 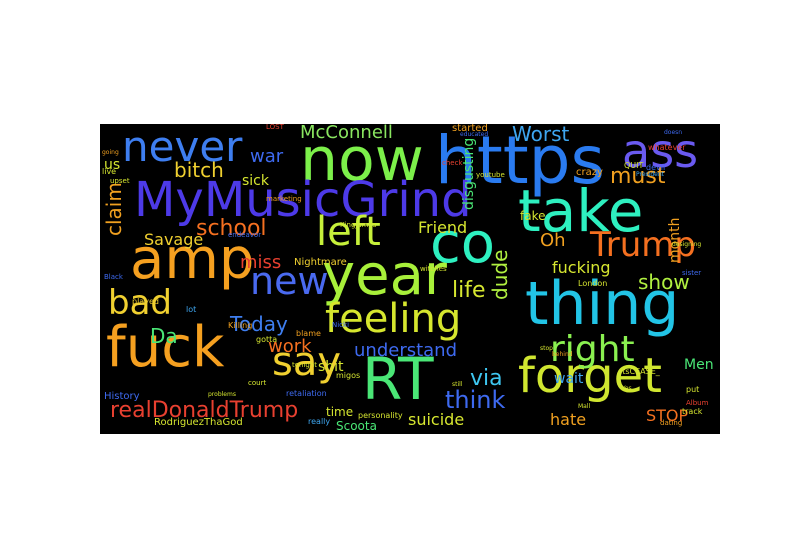 I want to click on word-via: via, so click(x=486, y=378).